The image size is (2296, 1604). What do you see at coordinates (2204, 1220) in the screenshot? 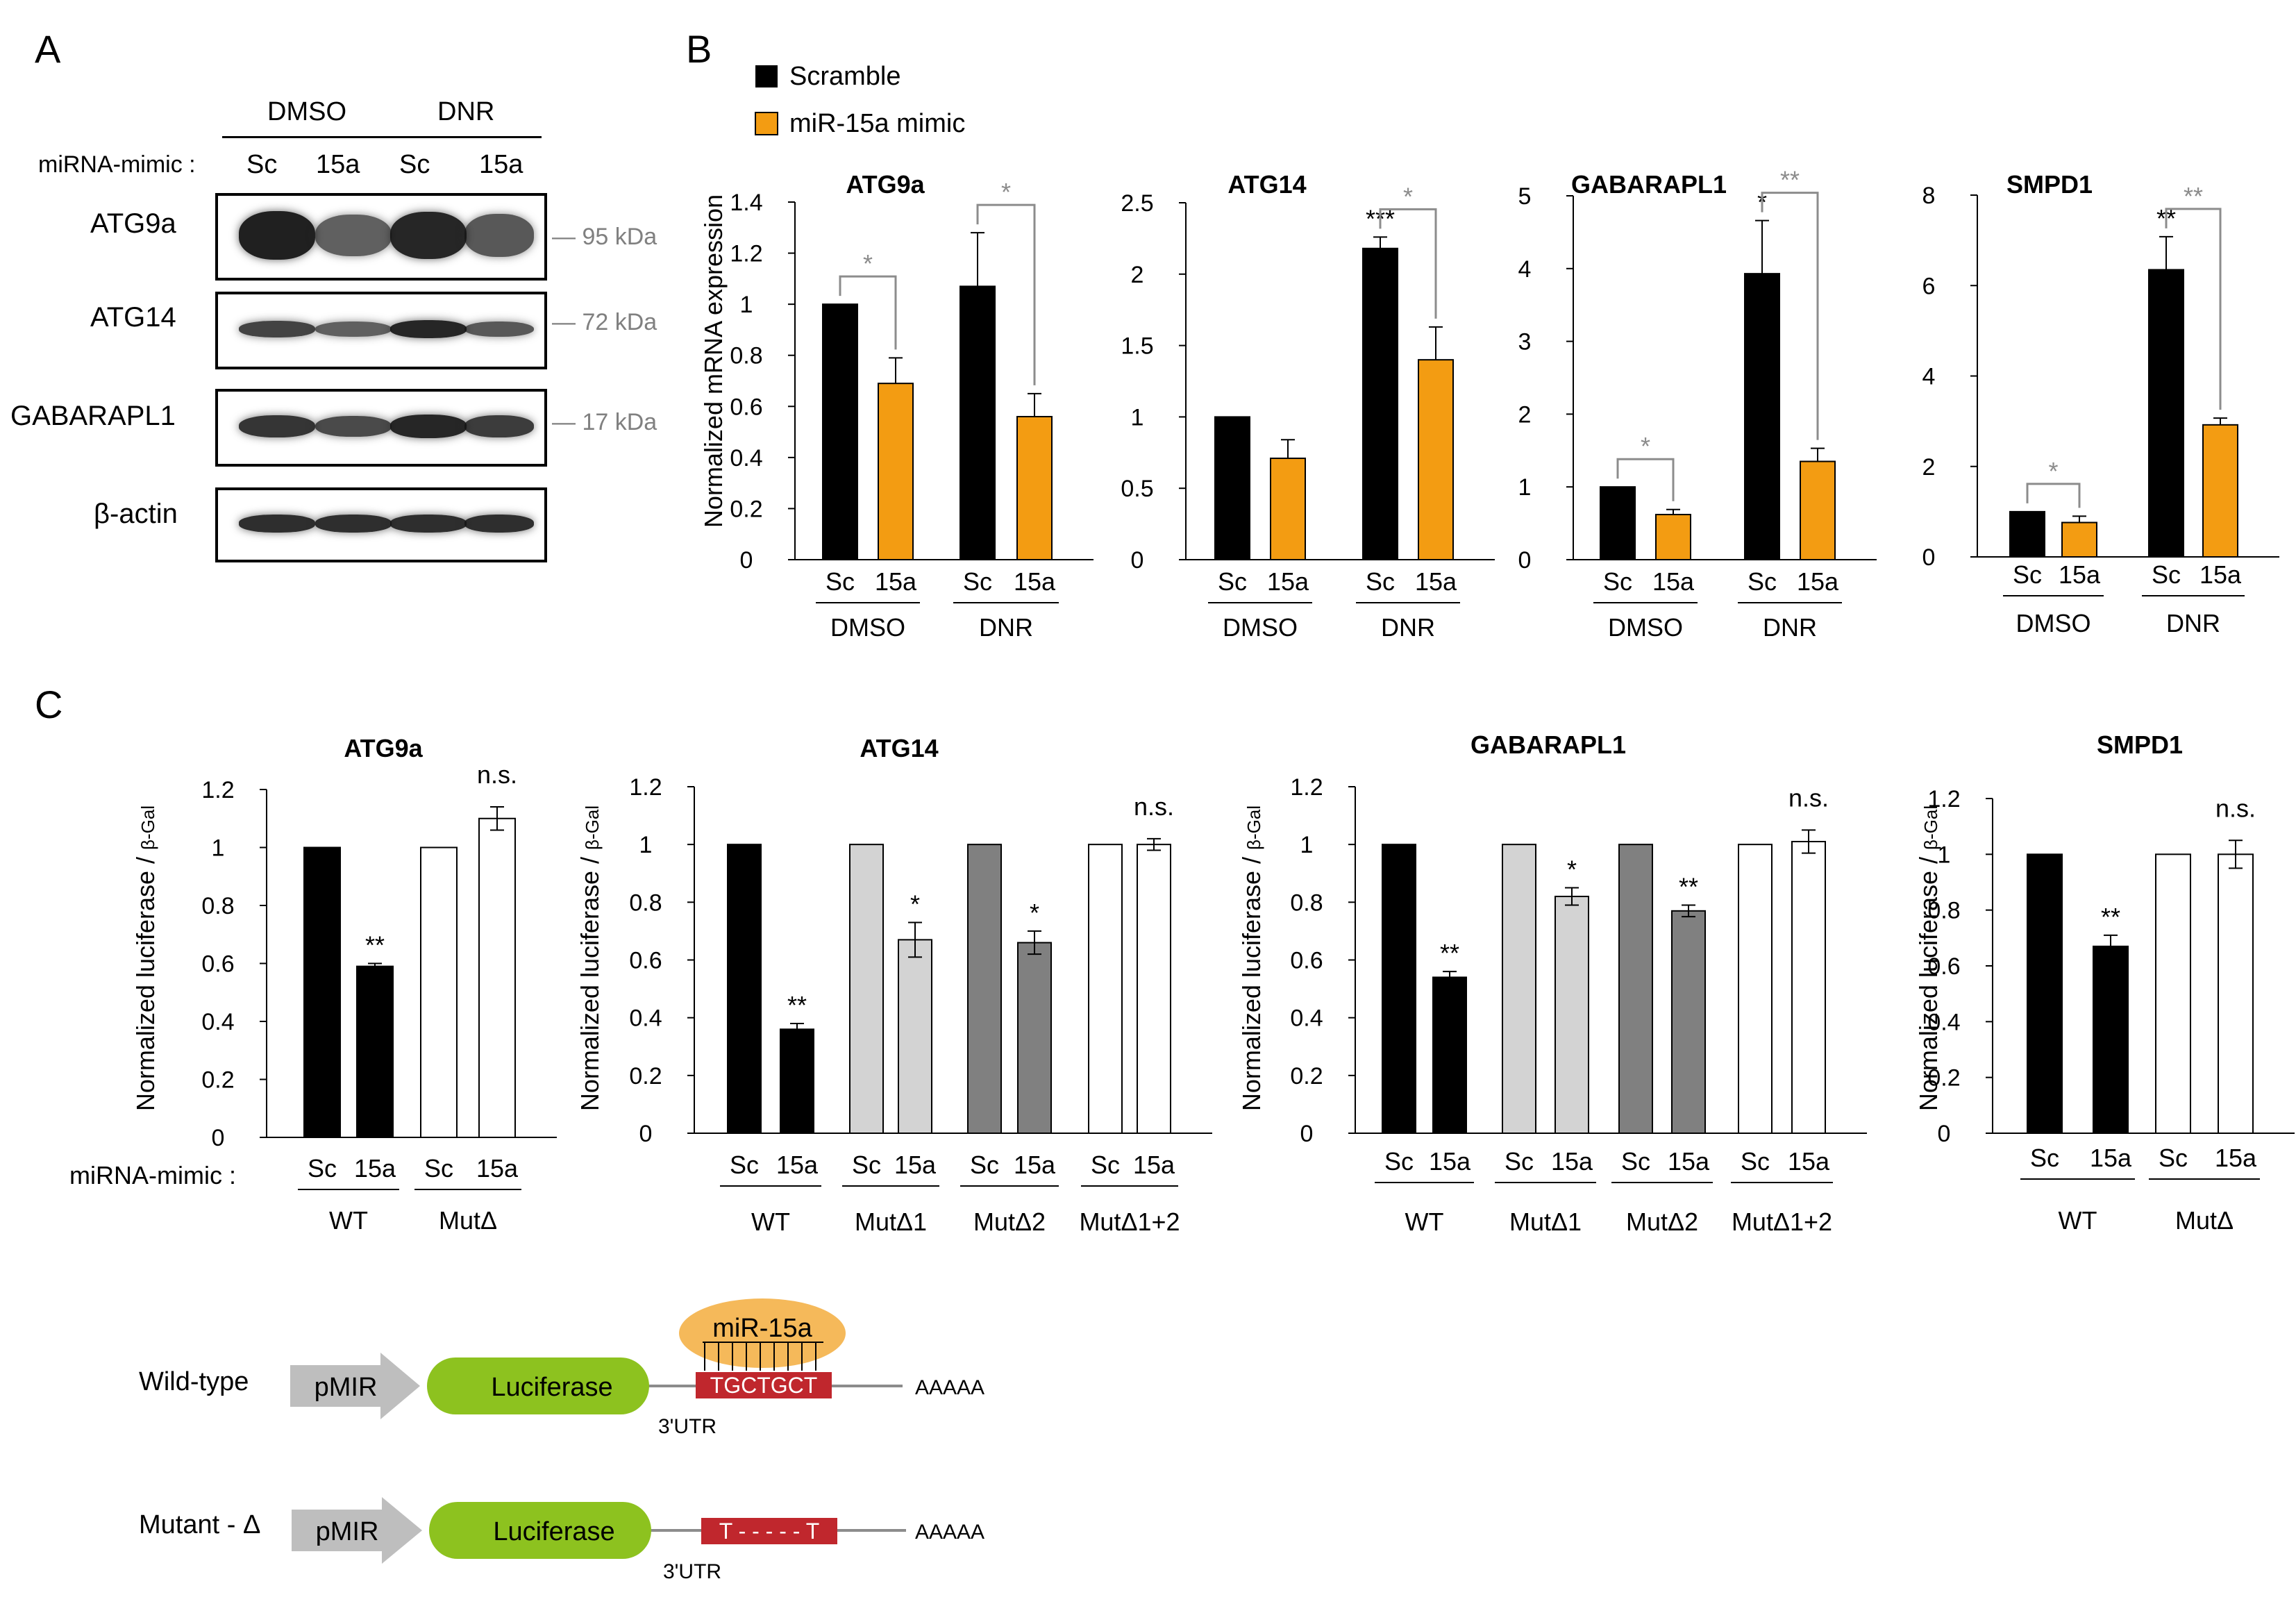
I see `group-label: MutΔ` at bounding box center [2204, 1220].